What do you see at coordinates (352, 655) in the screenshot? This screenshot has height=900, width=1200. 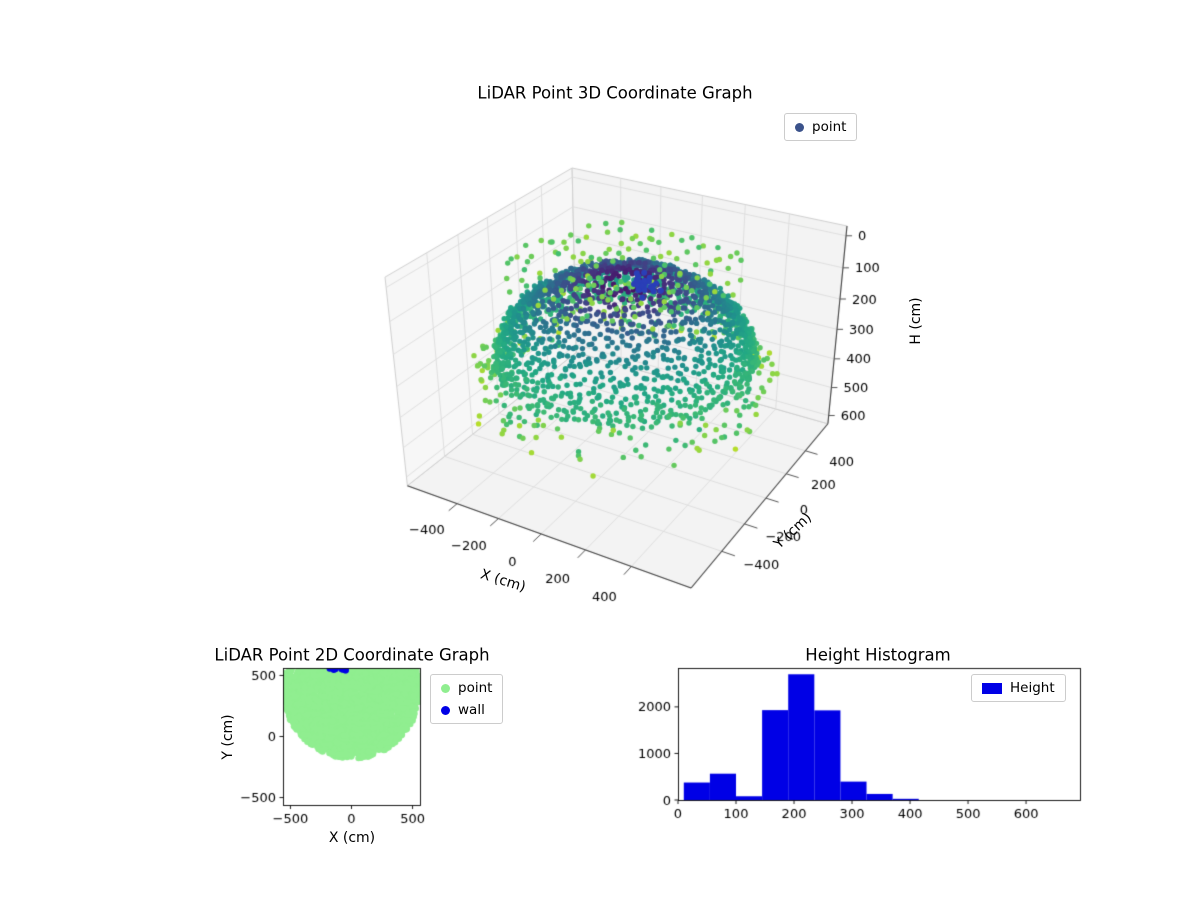 I see `chart2d-title: LiDAR Point 2D Coordinate Graph` at bounding box center [352, 655].